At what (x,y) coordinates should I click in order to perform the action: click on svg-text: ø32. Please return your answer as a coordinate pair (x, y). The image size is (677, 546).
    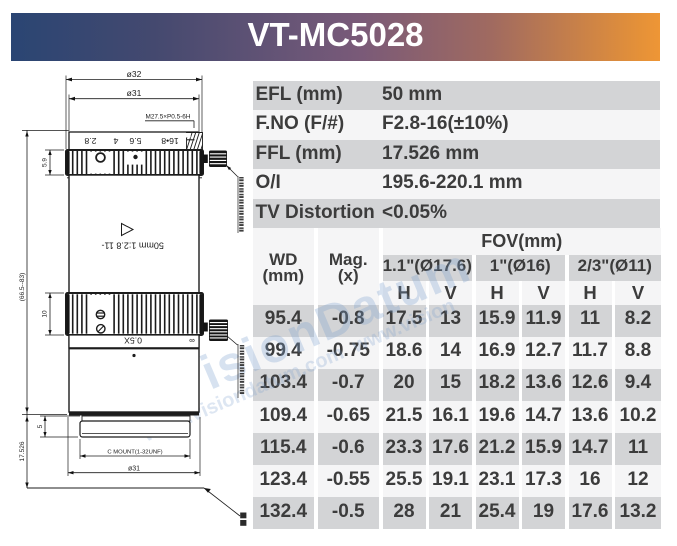
    Looking at the image, I should click on (134, 74).